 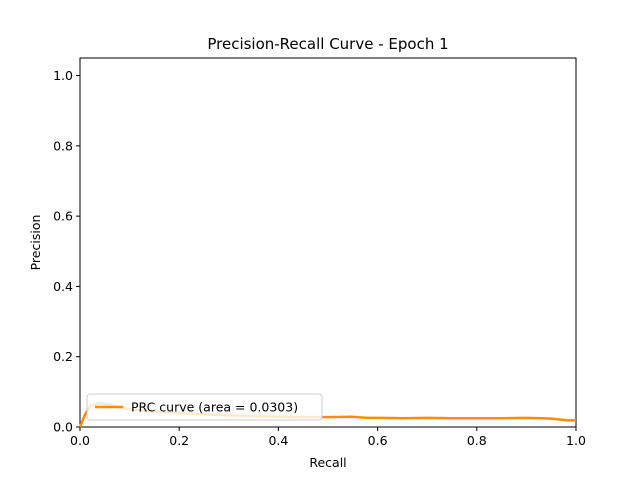 I want to click on y-tick-label: 0.8, so click(x=63, y=145).